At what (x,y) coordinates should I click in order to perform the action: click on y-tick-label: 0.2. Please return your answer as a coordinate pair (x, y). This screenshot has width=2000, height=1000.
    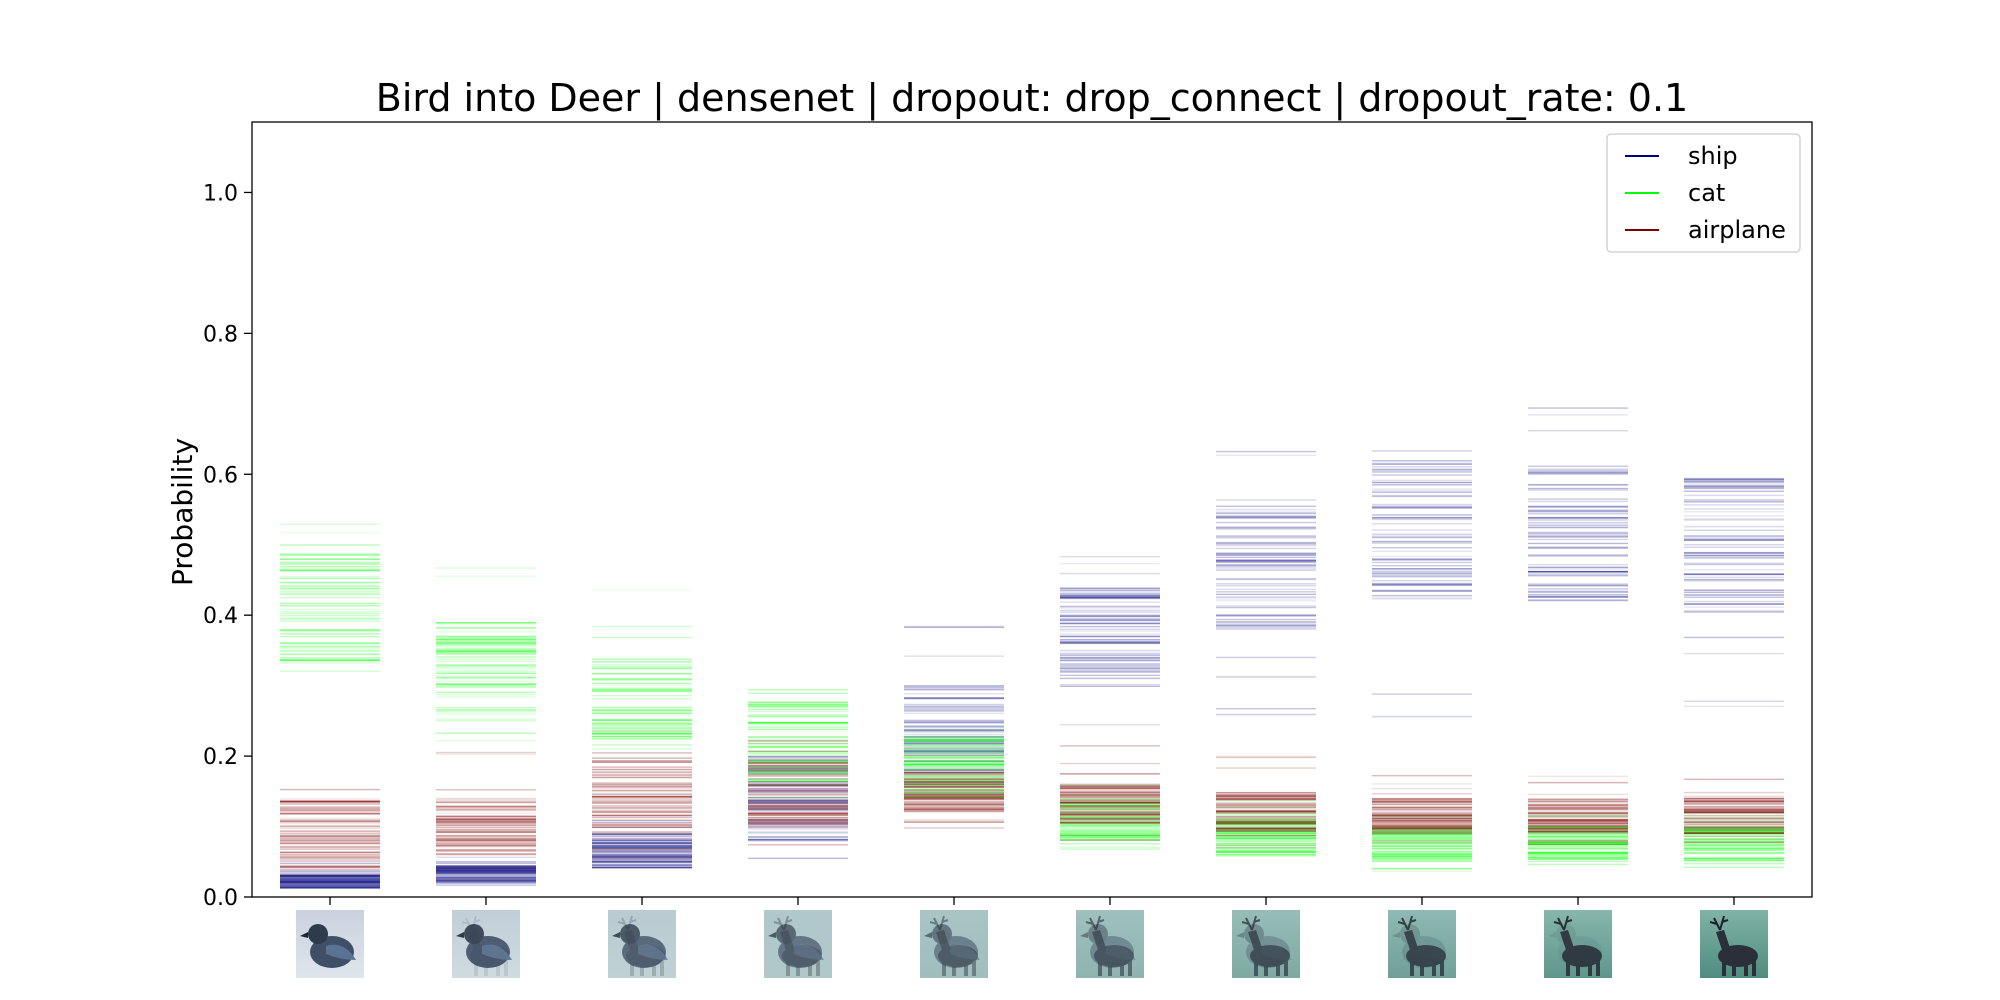
    Looking at the image, I should click on (220, 757).